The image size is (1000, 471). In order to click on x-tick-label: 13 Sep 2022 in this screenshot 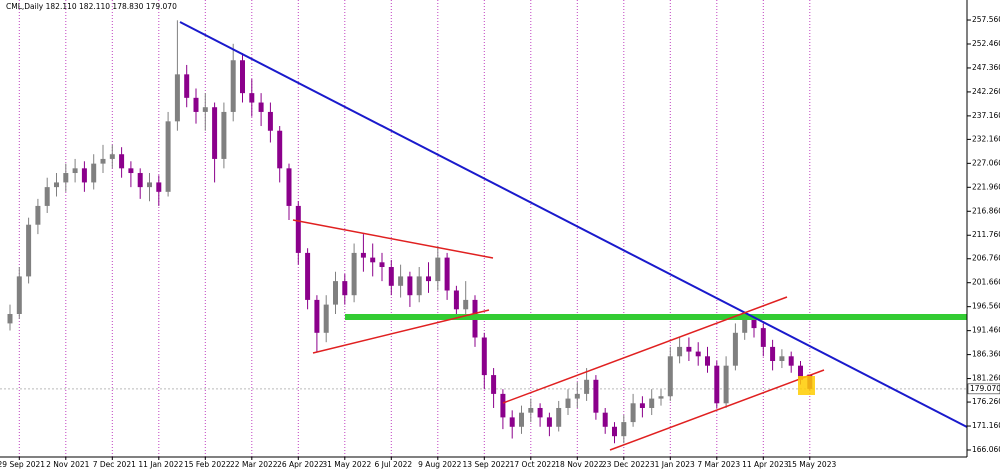, I will do `click(487, 464)`.